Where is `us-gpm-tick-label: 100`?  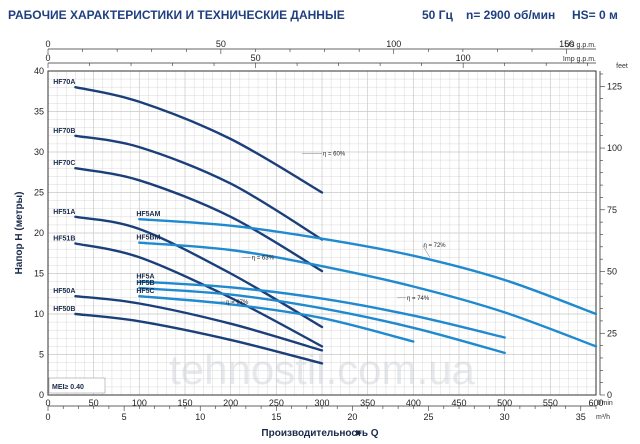
us-gpm-tick-label: 100 is located at coordinates (393, 44).